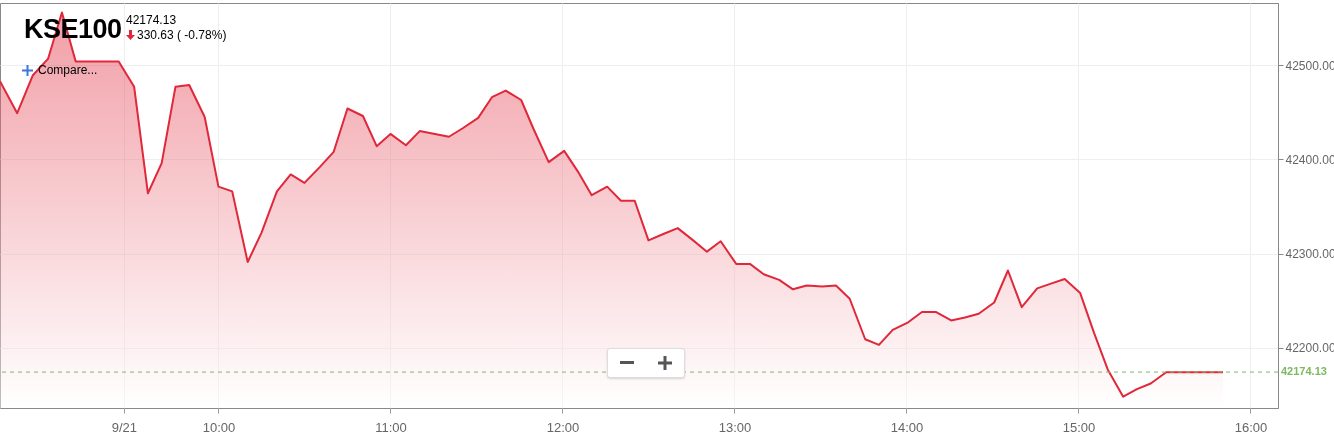 The image size is (1334, 444). I want to click on x-tick-label: 15:00, so click(1079, 427).